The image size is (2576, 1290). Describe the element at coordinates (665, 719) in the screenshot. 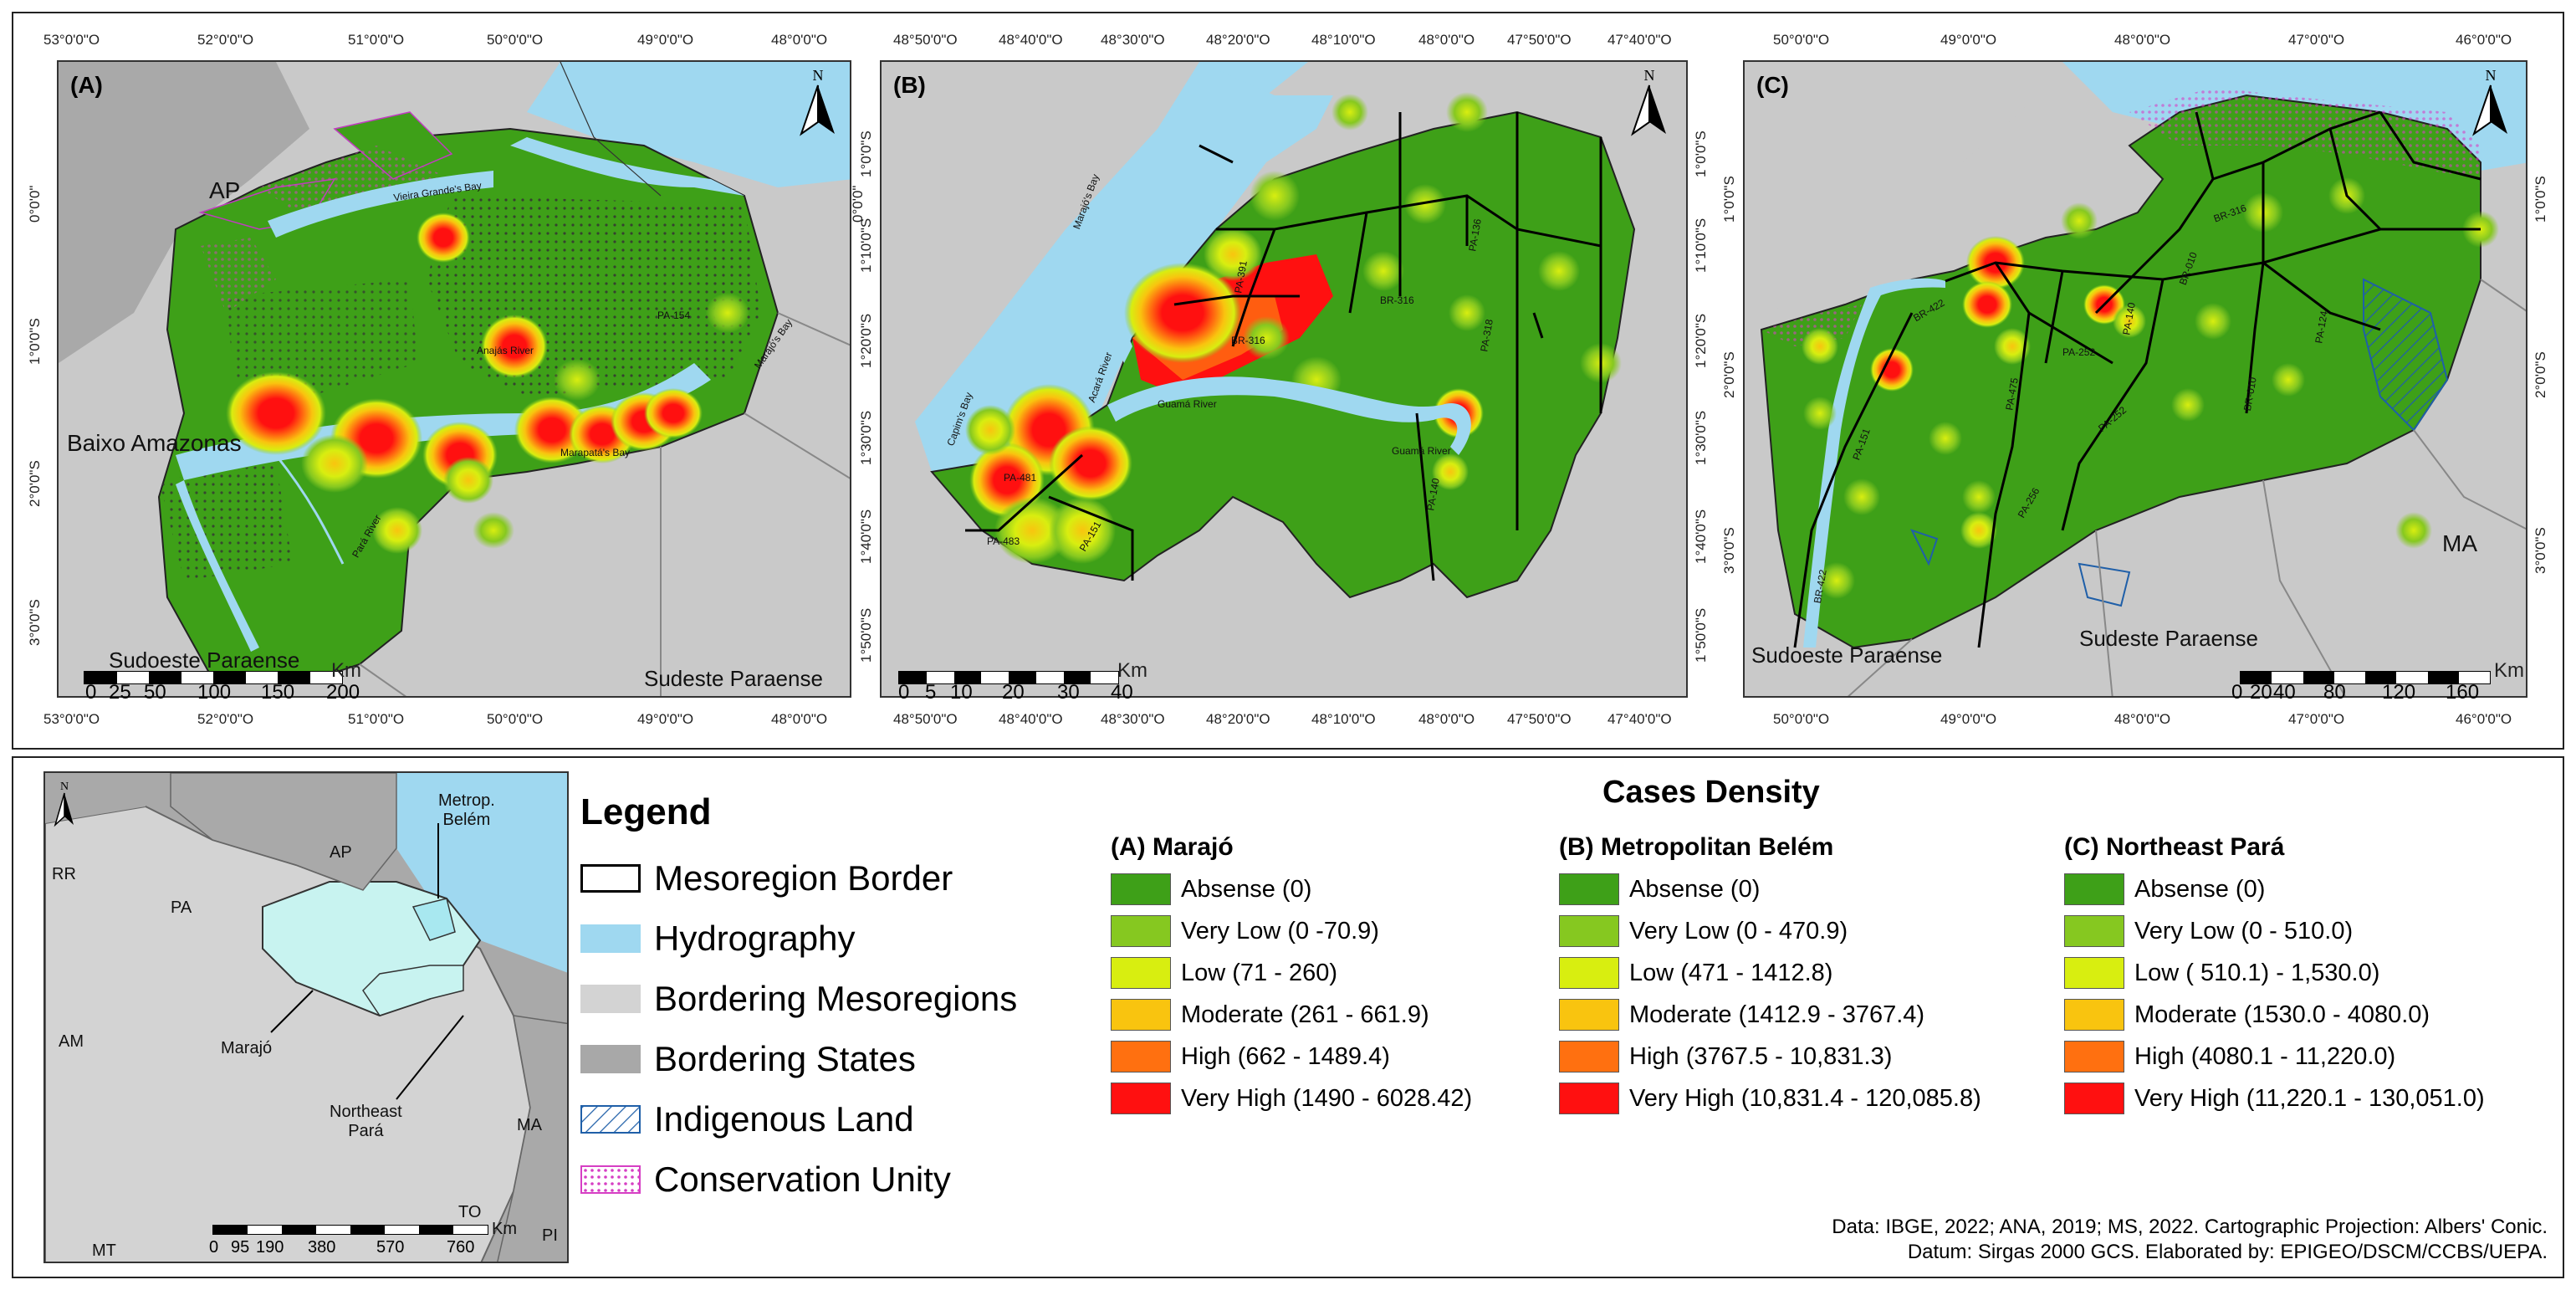

I see `coord-a-bottom-4: 49°0'0"O` at that location.